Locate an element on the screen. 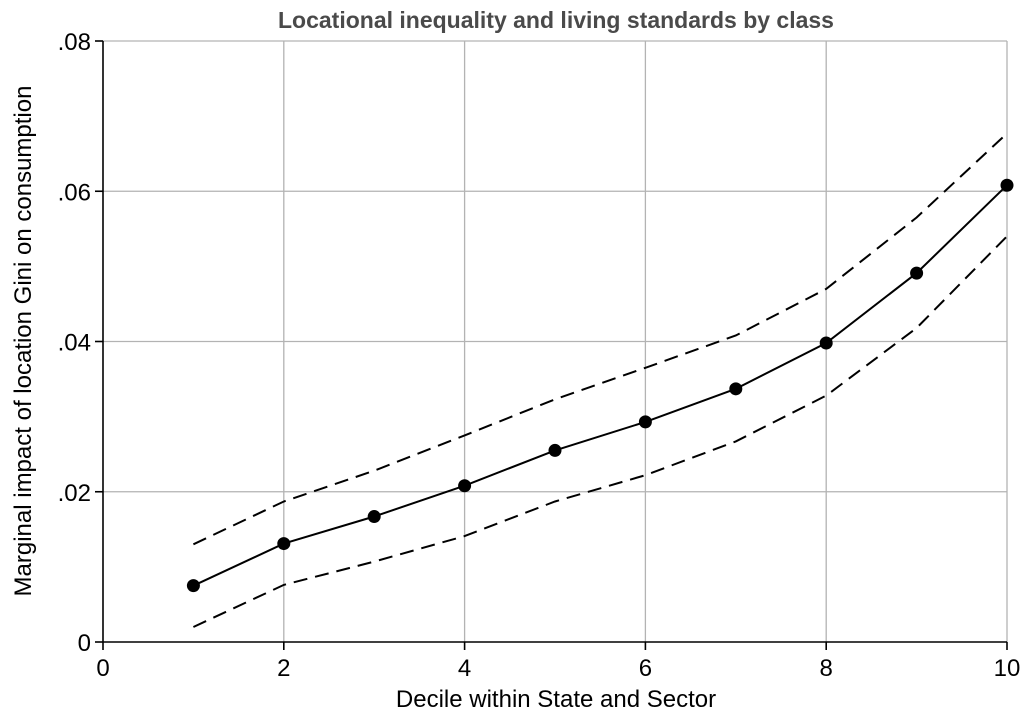  x-tick-label: 6 is located at coordinates (645, 668).